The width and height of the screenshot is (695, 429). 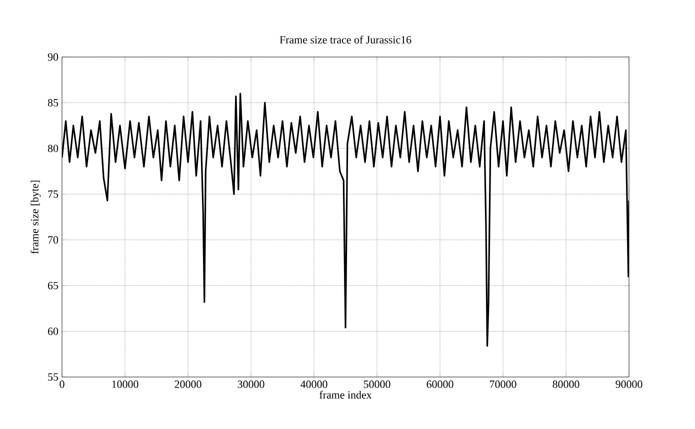 I want to click on x-tick-label: 0, so click(x=62, y=384).